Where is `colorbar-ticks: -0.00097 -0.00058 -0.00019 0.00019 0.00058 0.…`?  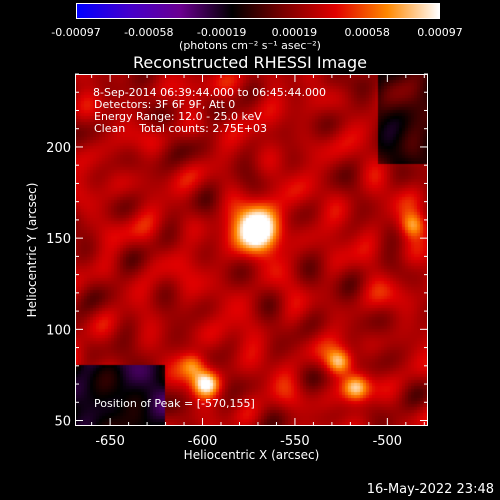 colorbar-ticks: -0.00097 -0.00058 -0.00019 0.00019 0.00058 0.… is located at coordinates (250, 33).